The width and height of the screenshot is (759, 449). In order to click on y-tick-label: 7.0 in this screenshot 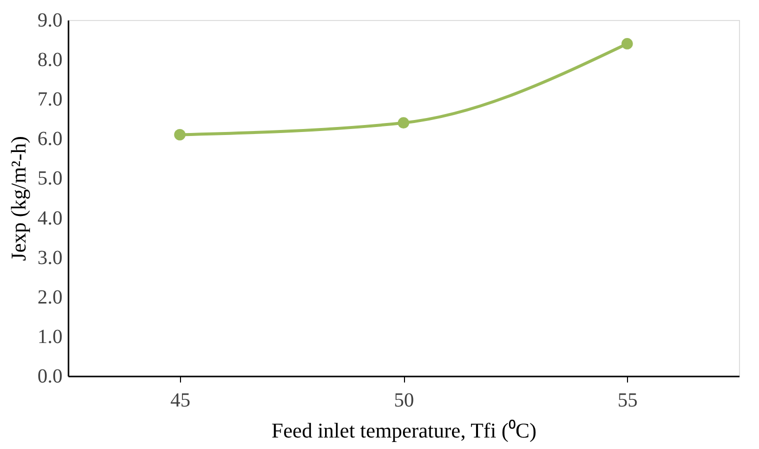, I will do `click(50, 99)`.